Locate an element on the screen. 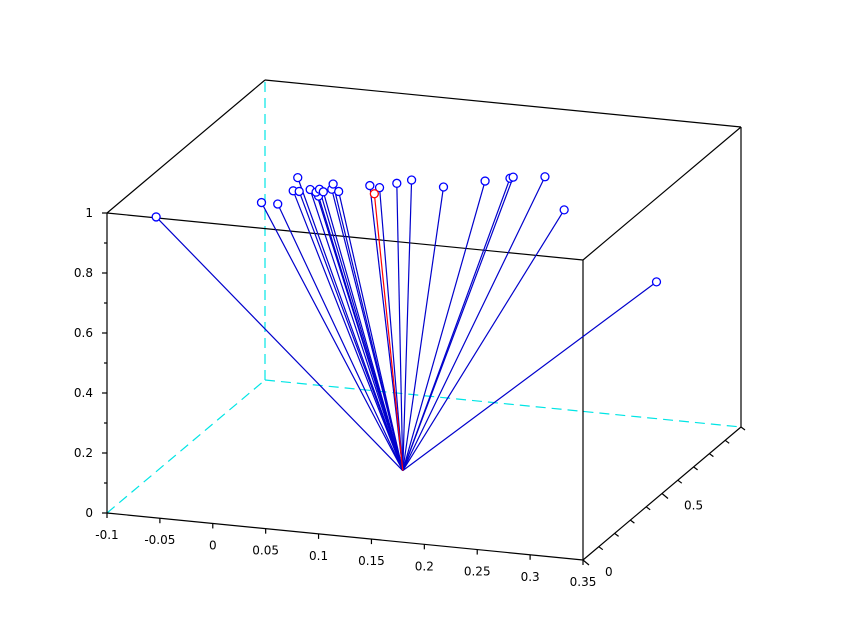 This screenshot has height=639, width=847. x-tick-label: 0.35 is located at coordinates (583, 582).